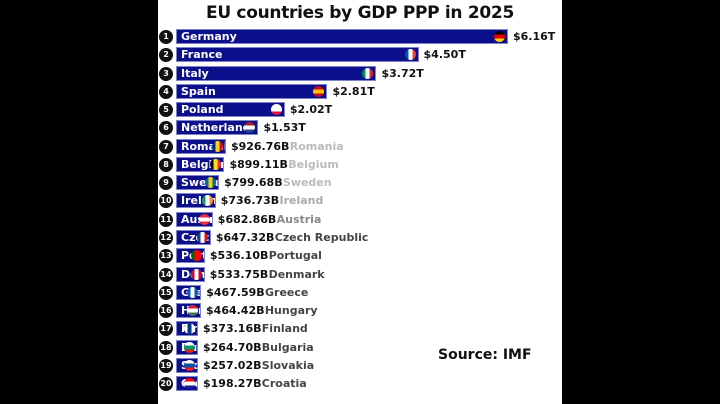 The image size is (720, 404). What do you see at coordinates (485, 355) in the screenshot?
I see `source-label: Source: IMF` at bounding box center [485, 355].